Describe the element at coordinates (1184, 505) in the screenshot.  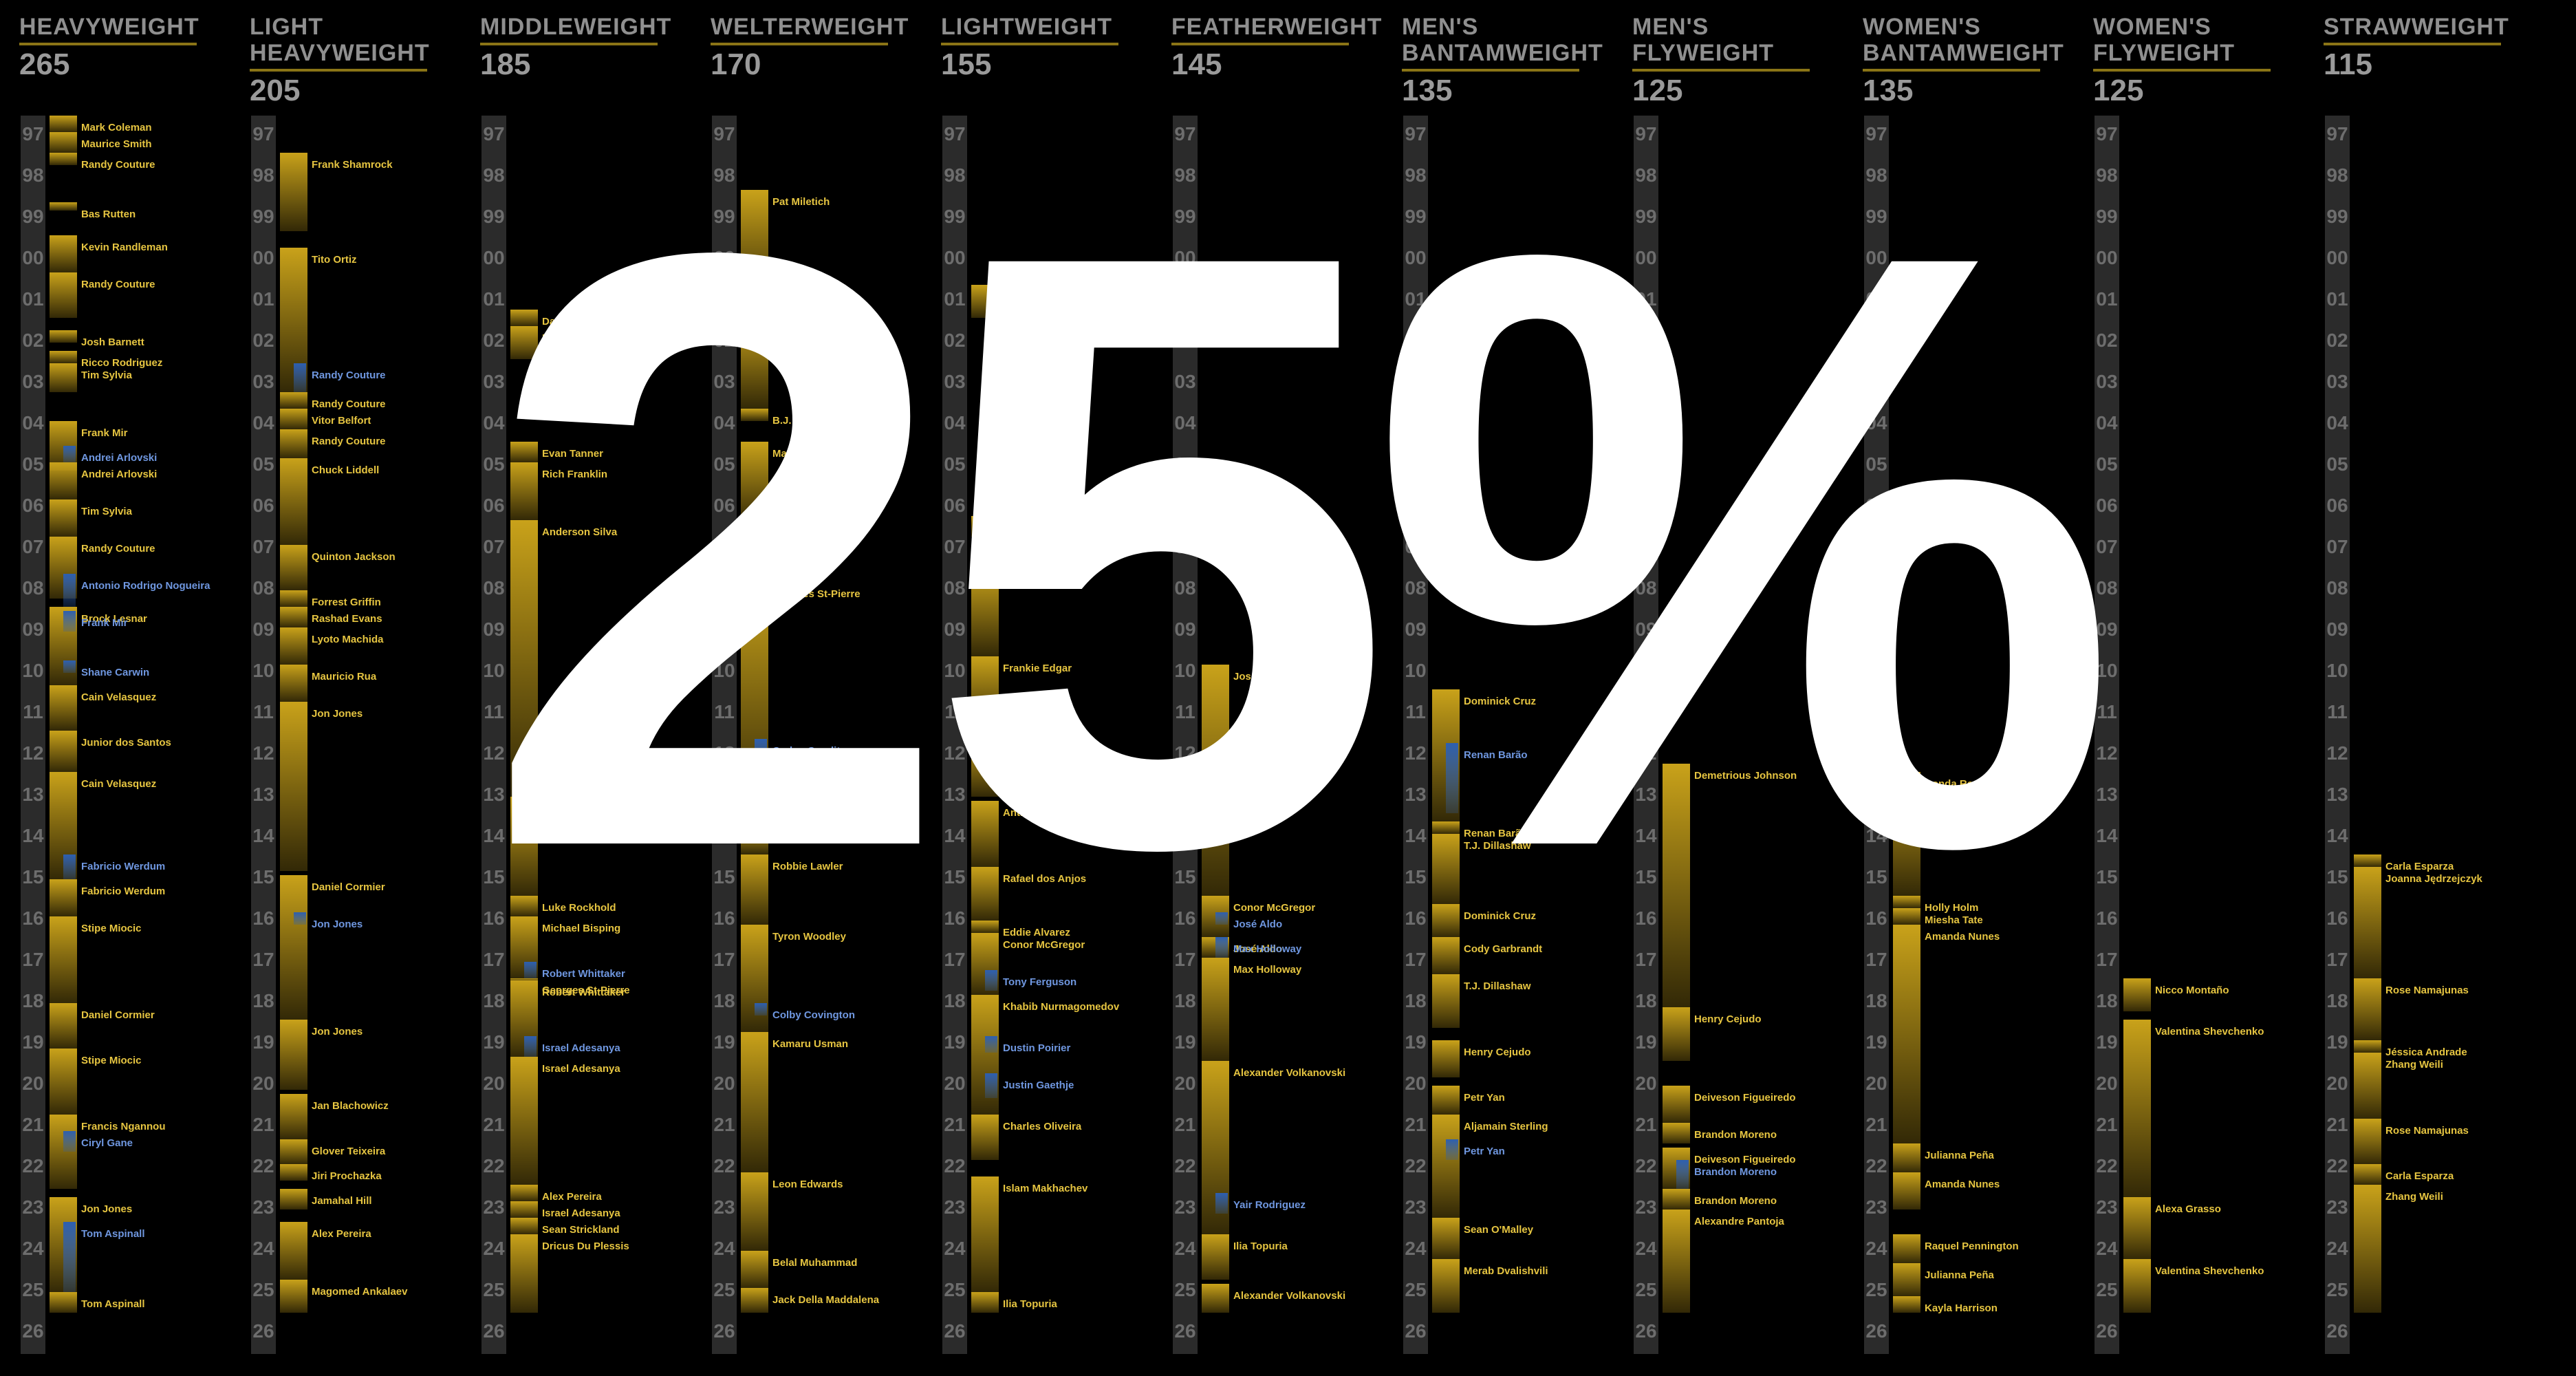
I see `year-tick-label: 06` at that location.